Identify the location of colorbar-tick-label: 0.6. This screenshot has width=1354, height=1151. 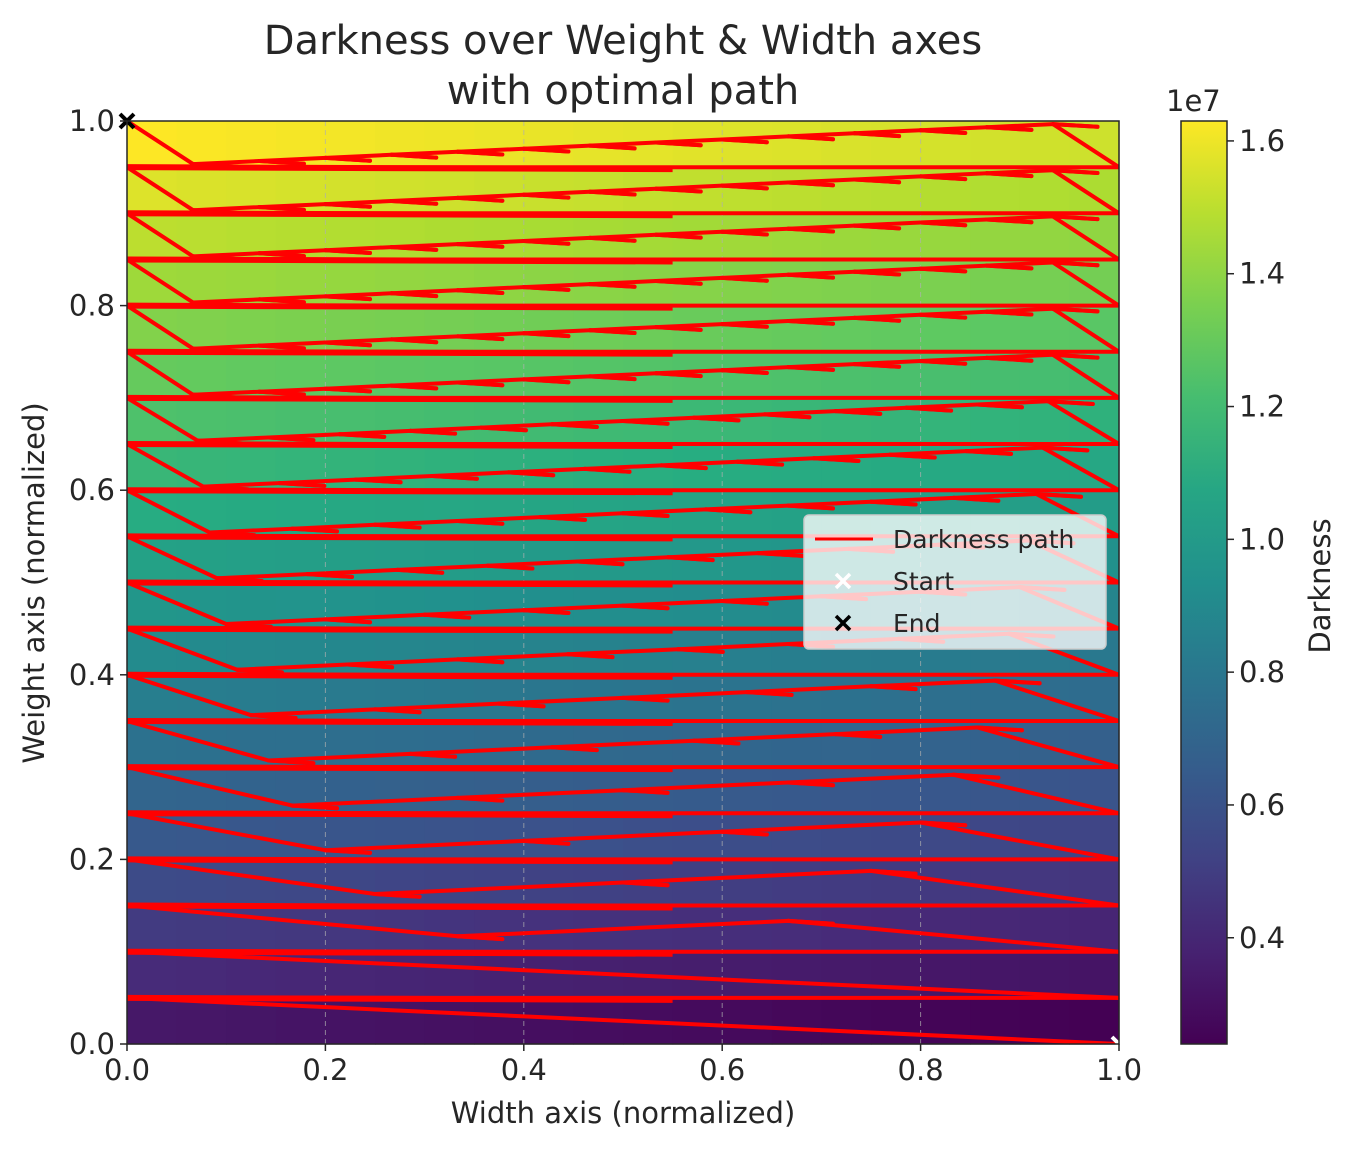
(1262, 805).